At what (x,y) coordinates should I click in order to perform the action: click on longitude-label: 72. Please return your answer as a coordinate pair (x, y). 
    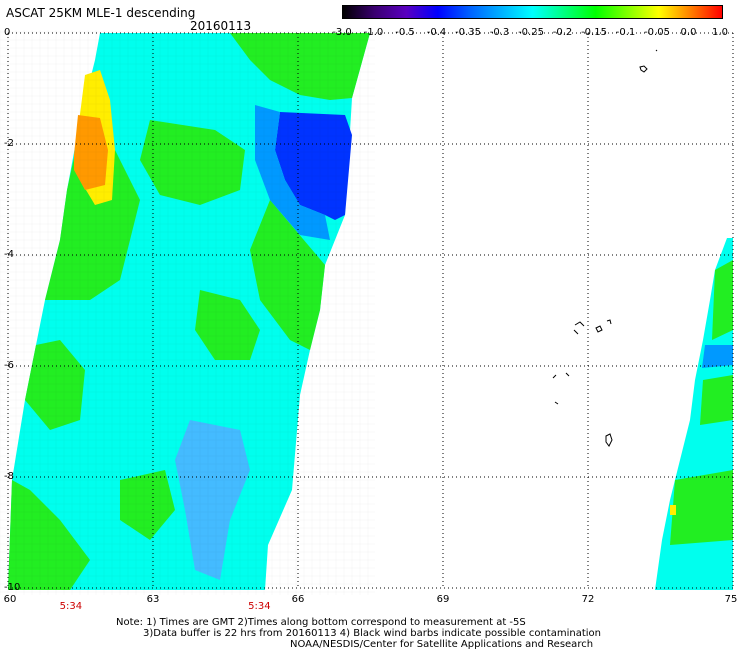
    Looking at the image, I should click on (588, 599).